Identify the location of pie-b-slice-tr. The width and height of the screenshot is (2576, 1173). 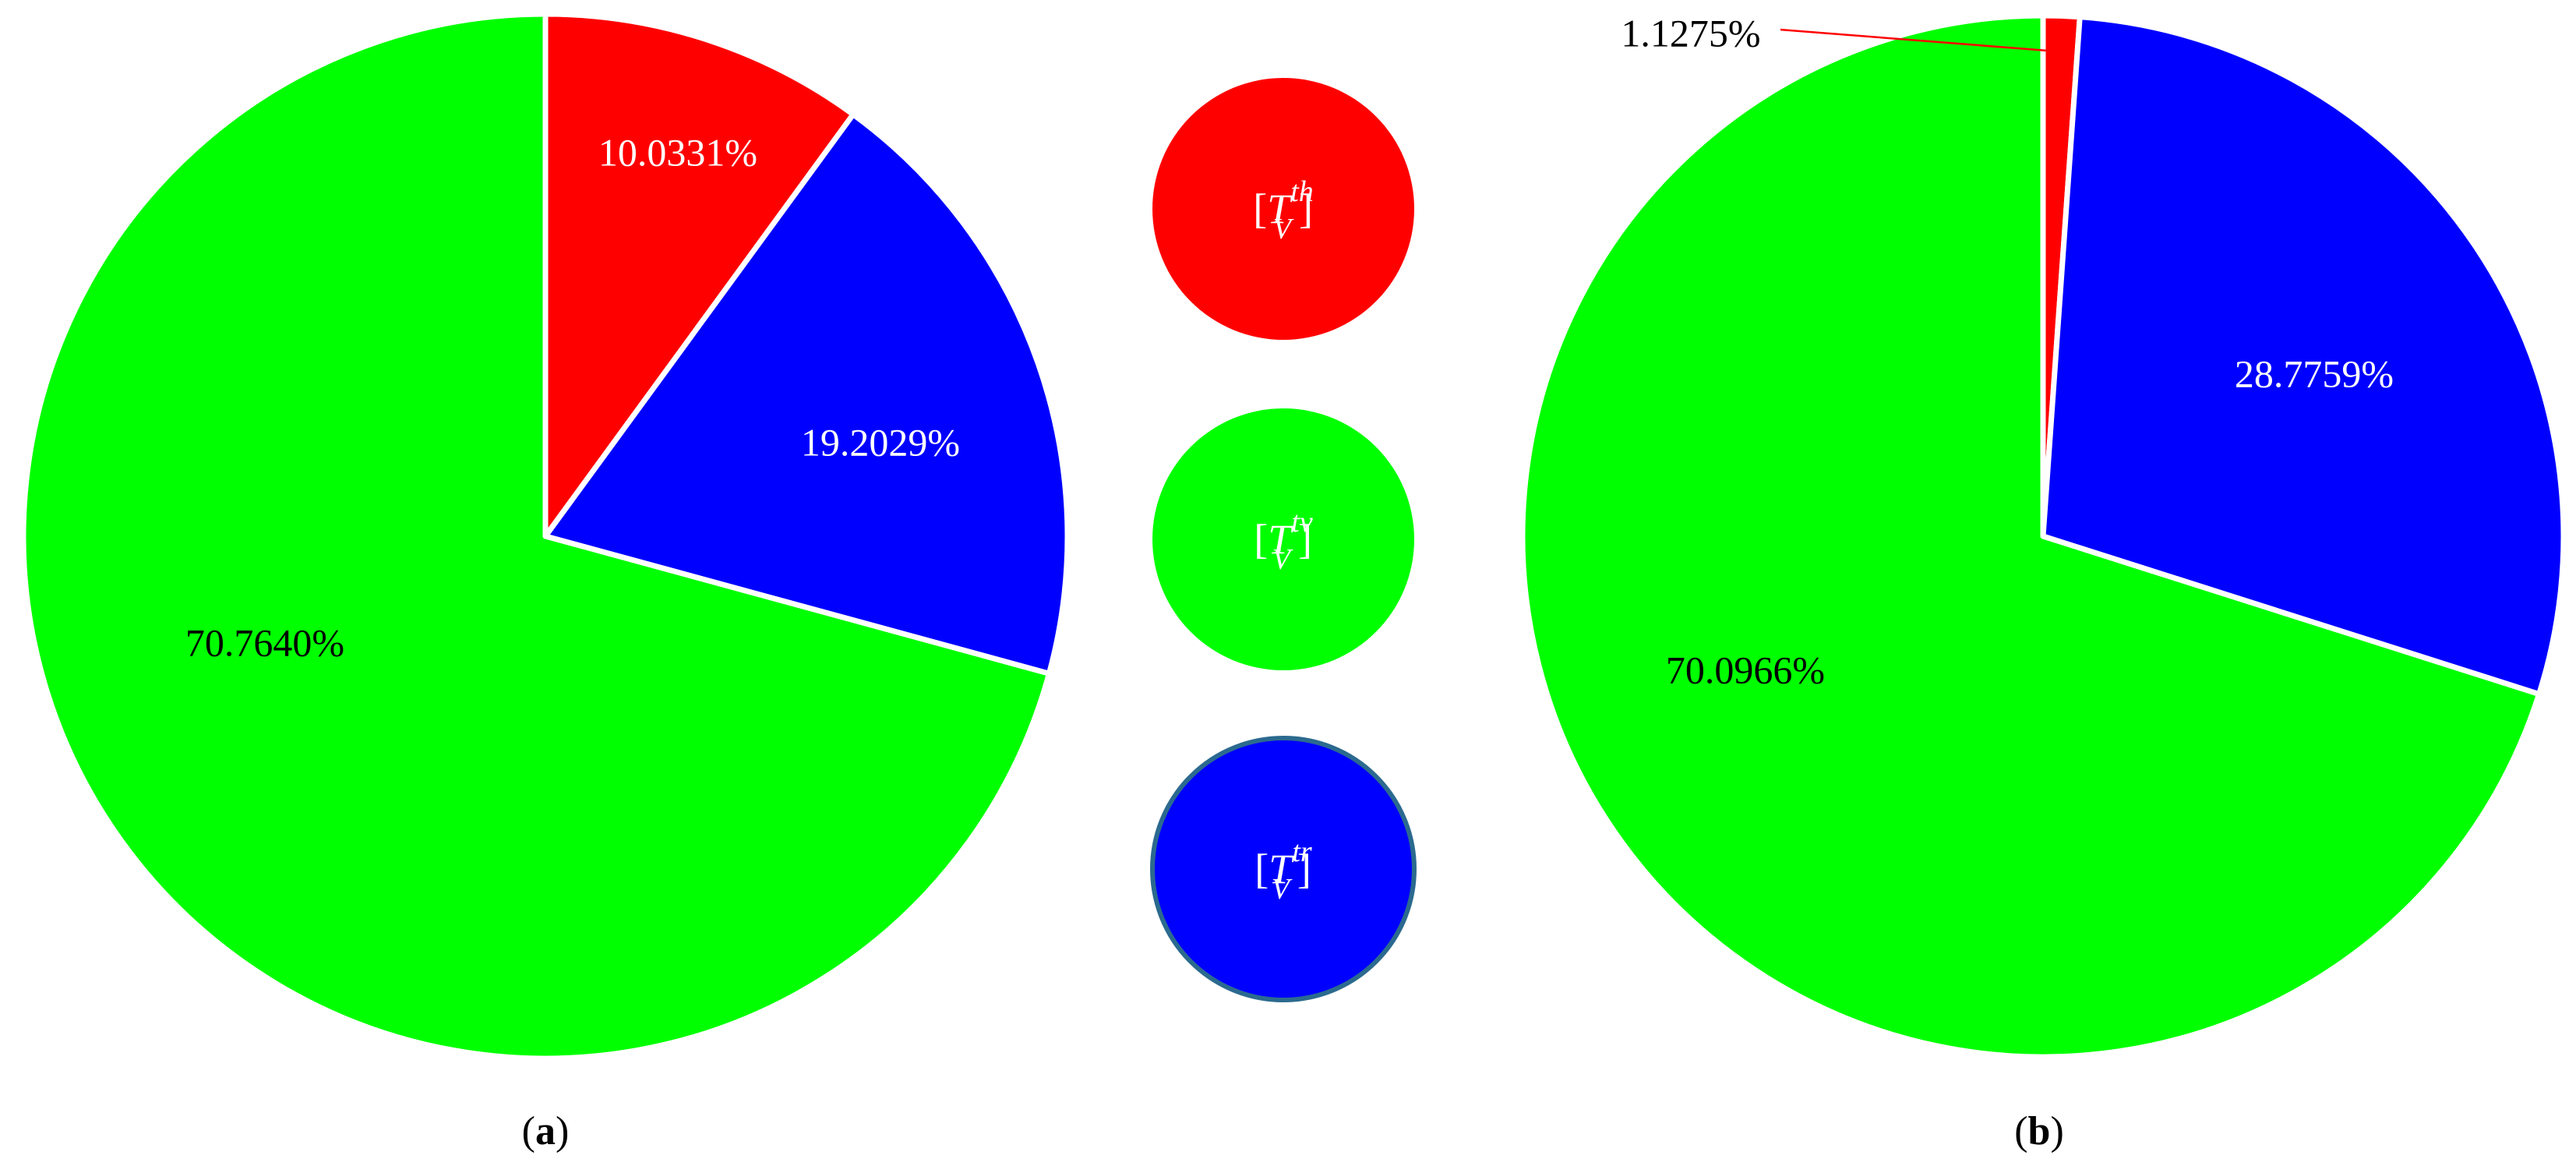
(2303, 356).